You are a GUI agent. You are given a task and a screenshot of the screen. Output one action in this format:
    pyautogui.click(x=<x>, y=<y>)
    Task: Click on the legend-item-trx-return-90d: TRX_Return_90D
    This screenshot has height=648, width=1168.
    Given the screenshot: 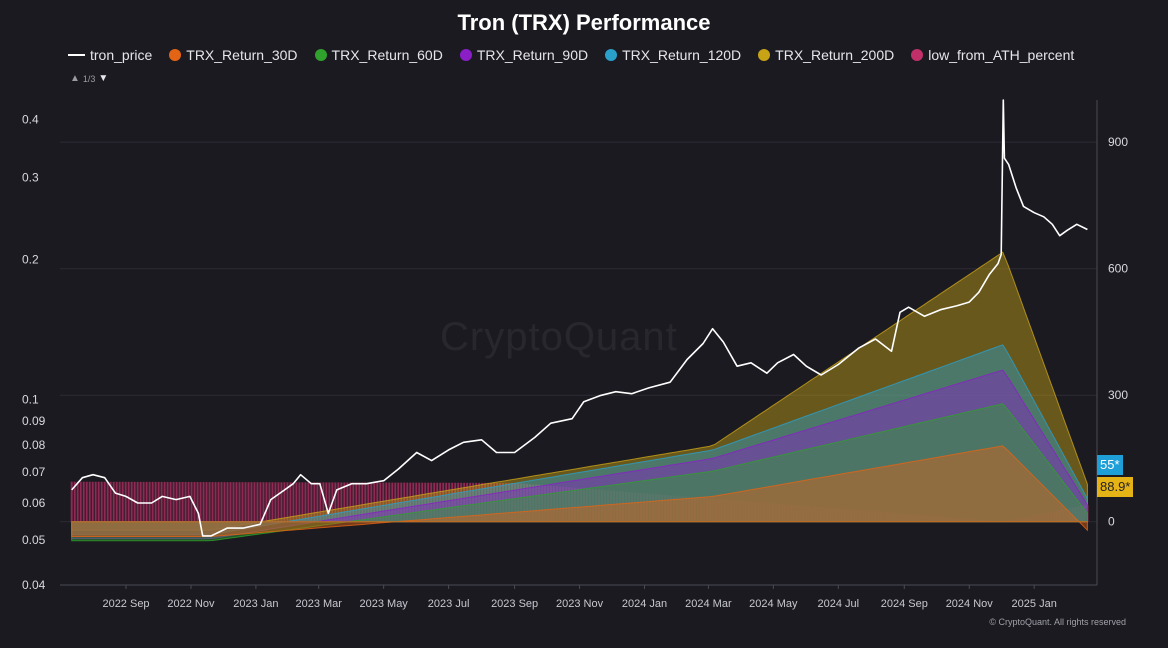 What is the action you would take?
    pyautogui.click(x=523, y=55)
    